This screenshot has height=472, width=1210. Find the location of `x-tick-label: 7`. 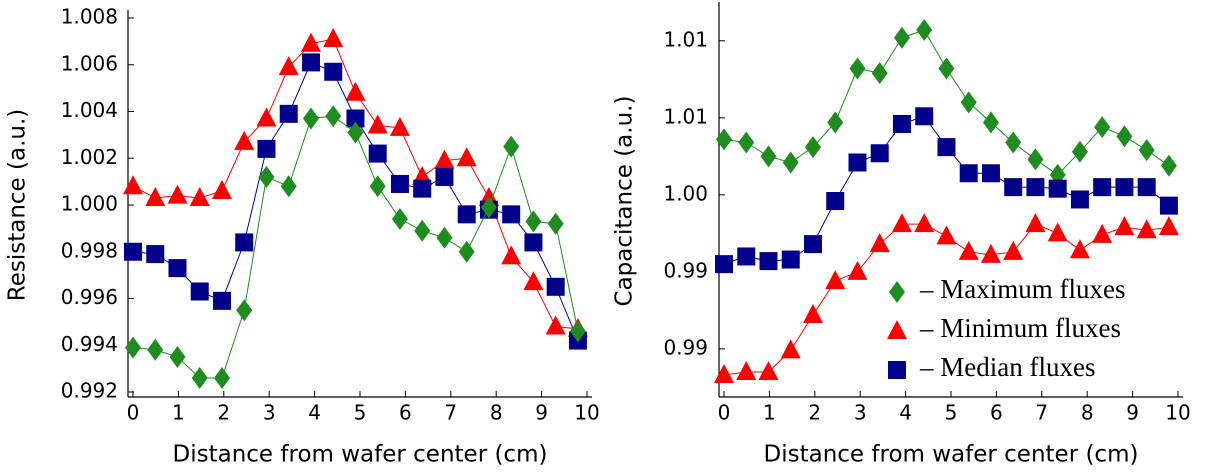

x-tick-label: 7 is located at coordinates (450, 413).